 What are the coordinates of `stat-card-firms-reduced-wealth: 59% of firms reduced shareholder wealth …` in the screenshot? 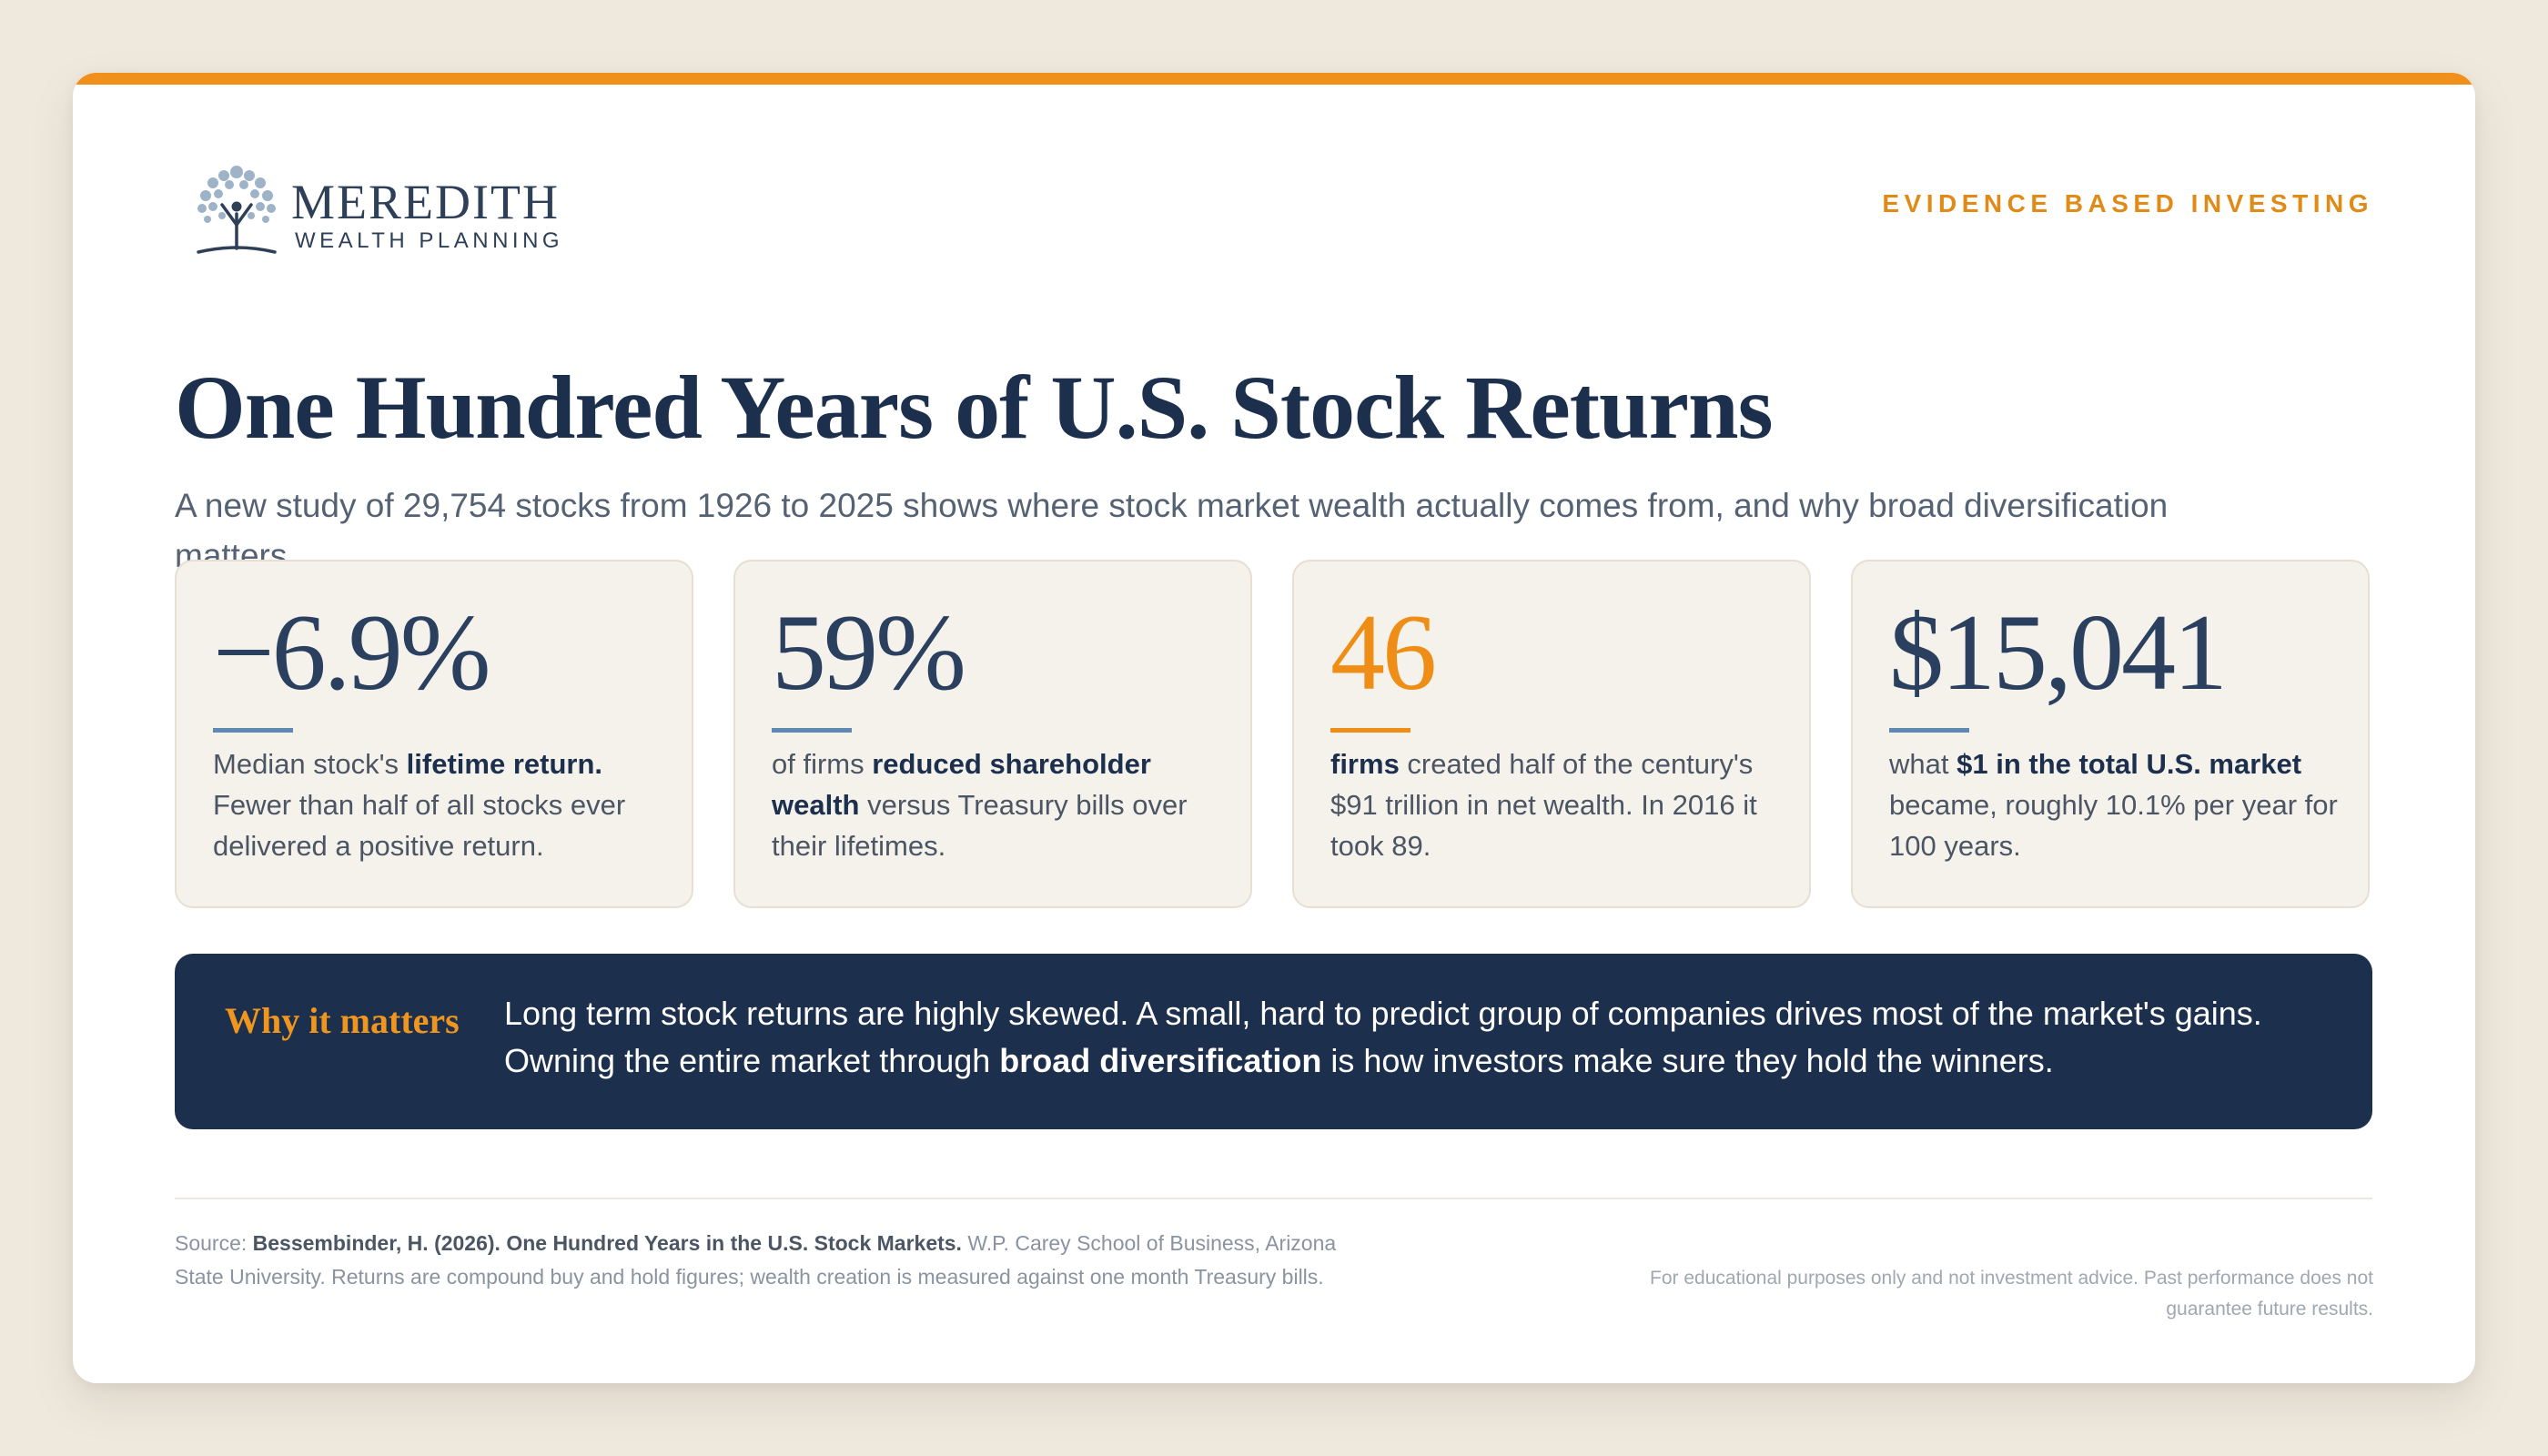 It's located at (993, 734).